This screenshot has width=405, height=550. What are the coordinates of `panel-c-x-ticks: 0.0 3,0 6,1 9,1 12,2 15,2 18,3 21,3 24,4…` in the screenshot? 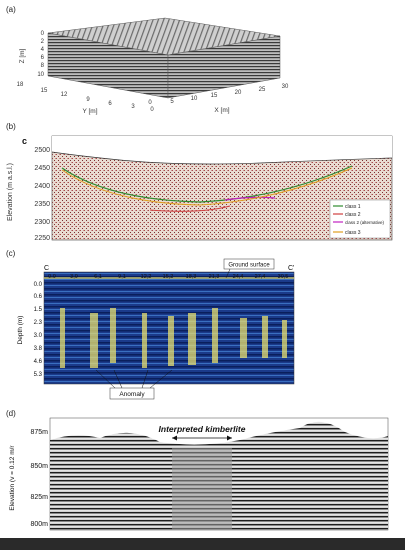 It's located at (168, 277).